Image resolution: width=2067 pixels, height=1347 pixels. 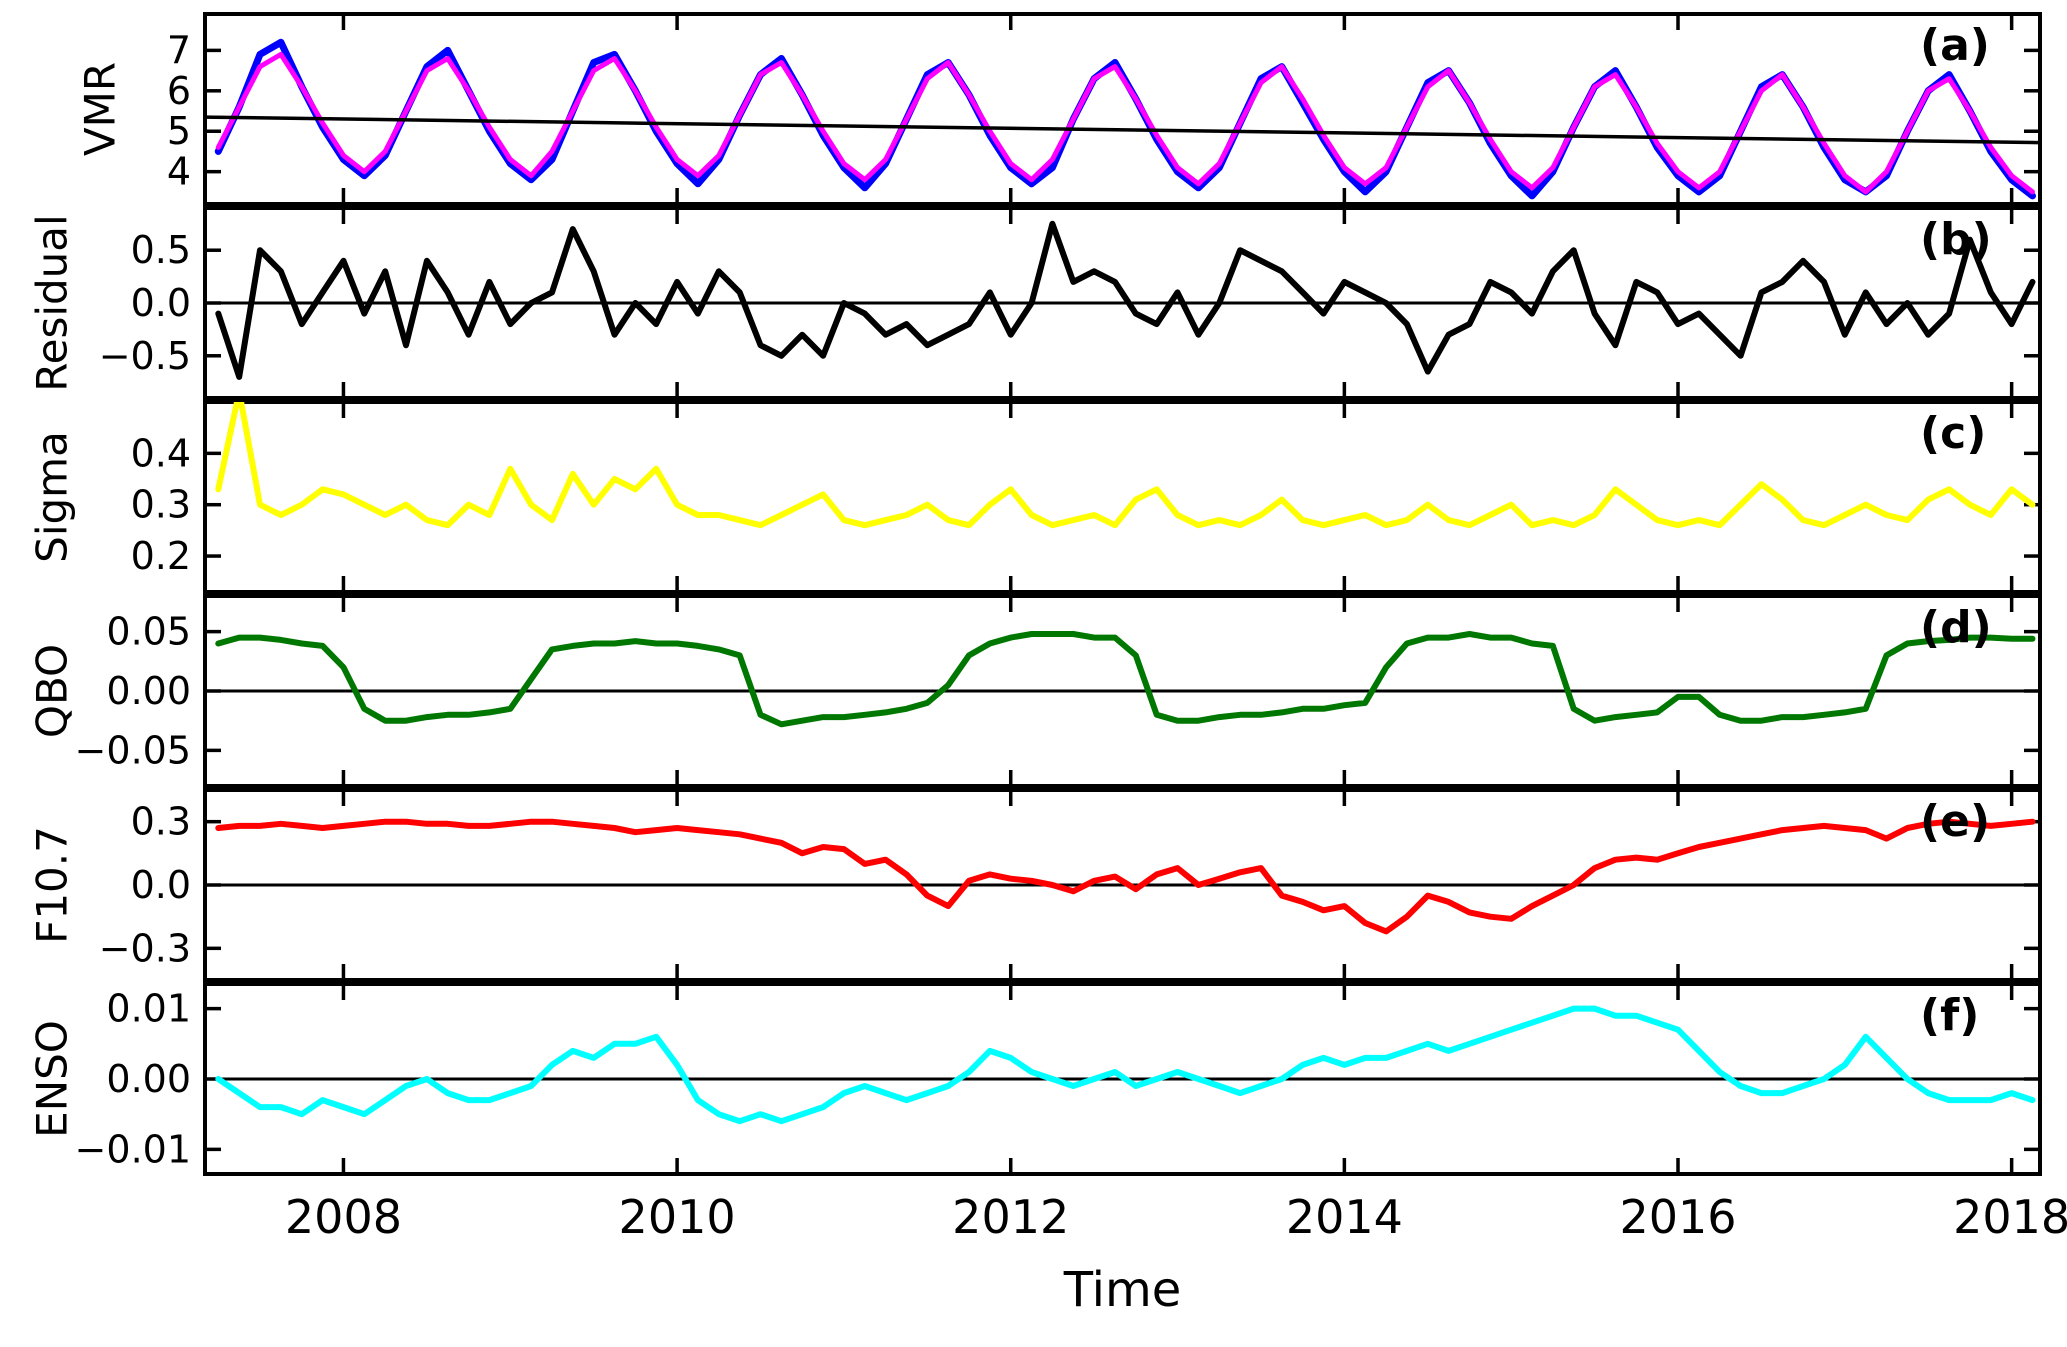 What do you see at coordinates (145, 356) in the screenshot?
I see `y-tick-label: −0.5` at bounding box center [145, 356].